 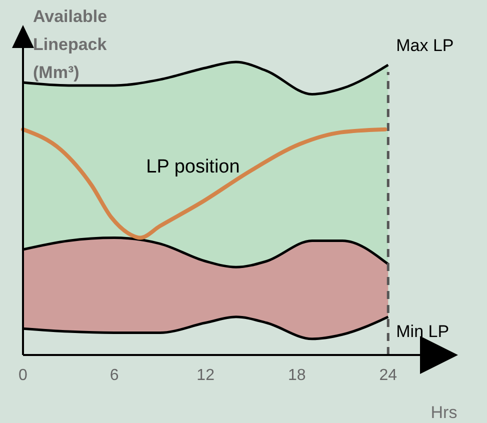 I want to click on x-axis-title: Hrs, so click(x=444, y=412).